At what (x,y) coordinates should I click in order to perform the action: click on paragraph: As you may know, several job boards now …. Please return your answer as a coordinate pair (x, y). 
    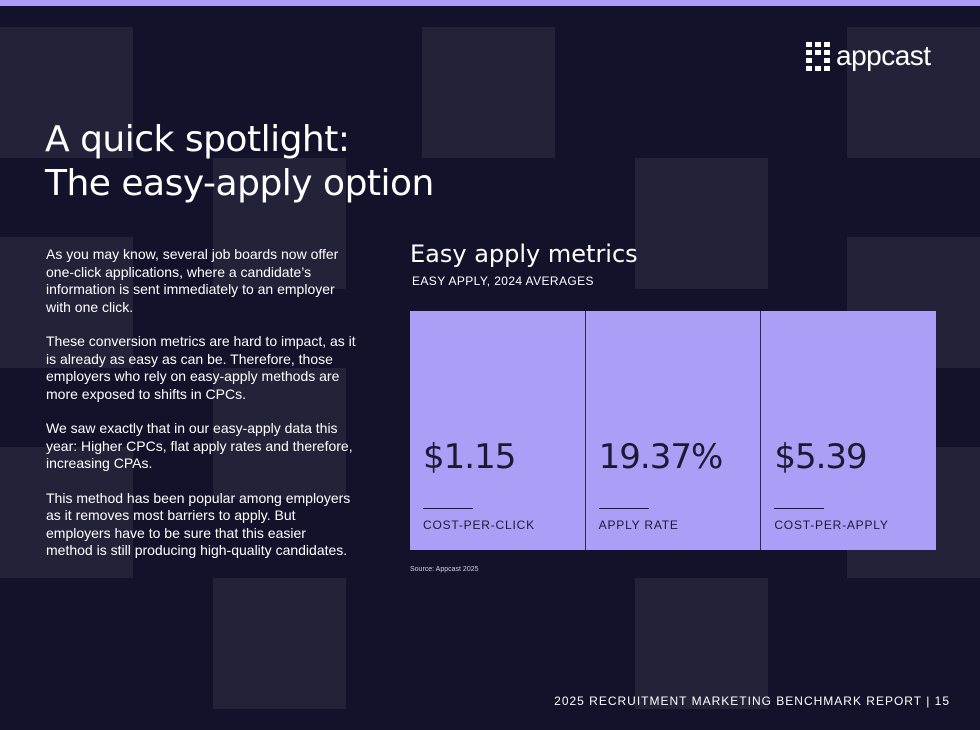
    Looking at the image, I should click on (192, 280).